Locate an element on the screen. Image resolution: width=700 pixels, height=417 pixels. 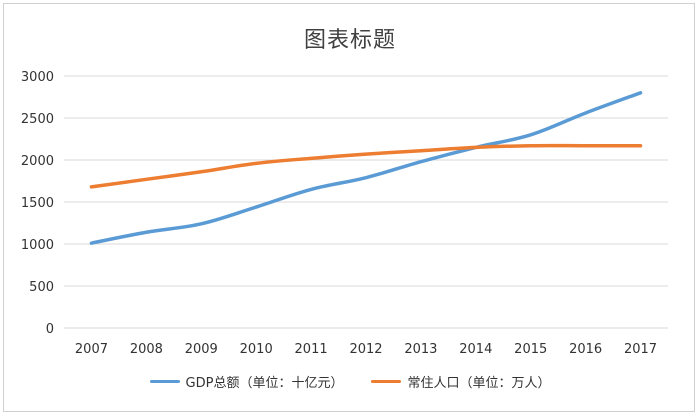
legend-item-gdp: GDP总额（单位：十亿元） is located at coordinates (246, 381).